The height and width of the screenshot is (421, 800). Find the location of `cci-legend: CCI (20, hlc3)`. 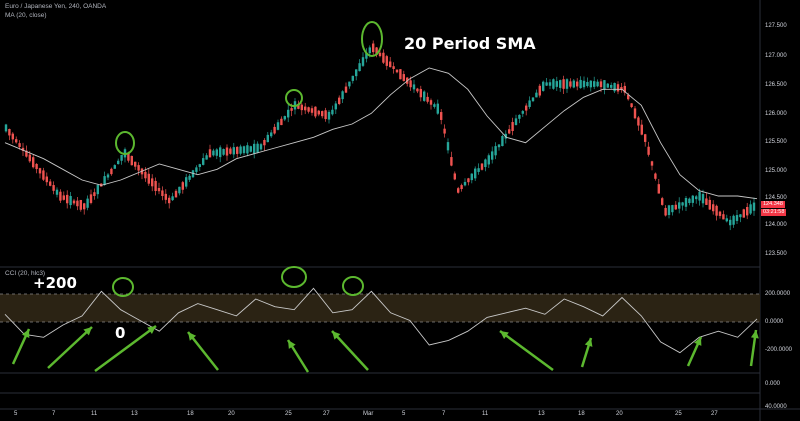

cci-legend: CCI (20, hlc3) is located at coordinates (25, 273).